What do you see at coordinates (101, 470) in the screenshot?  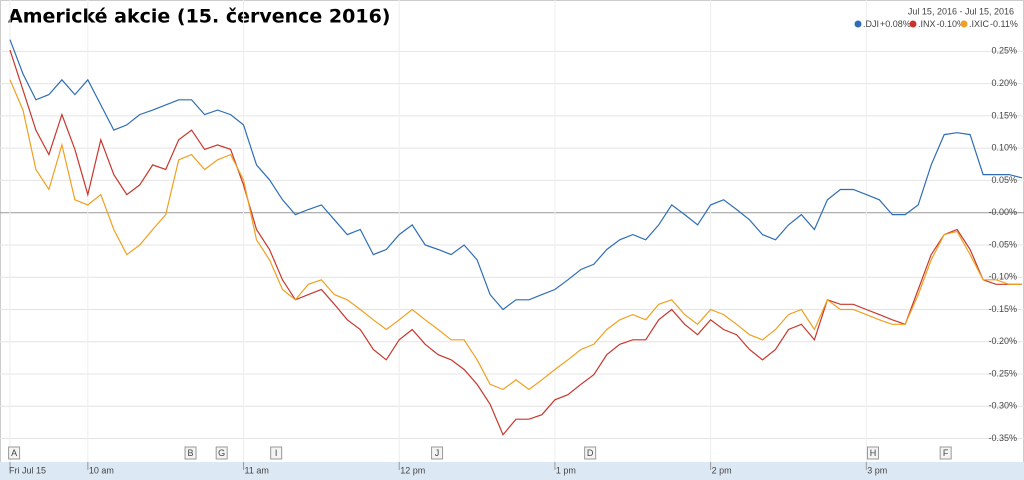 I see `x-tick-label: 10 am` at bounding box center [101, 470].